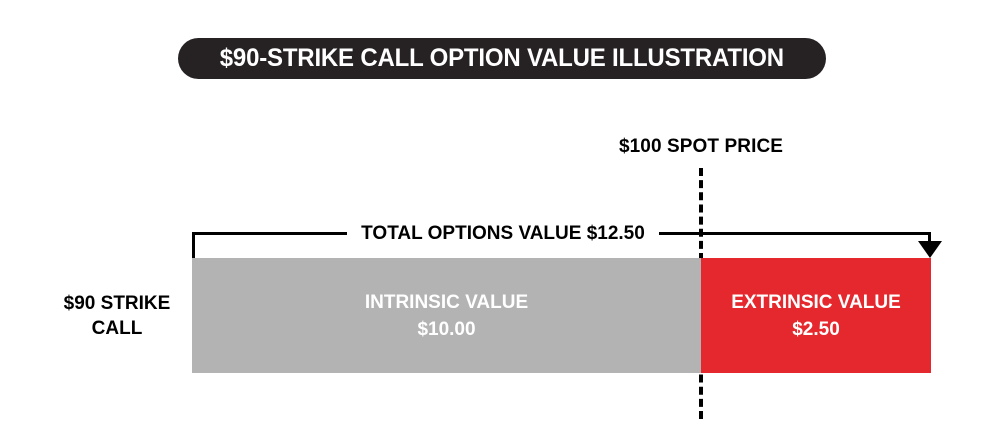 This screenshot has width=1000, height=447. I want to click on bar-segment-intrinsic: INTRINSIC VALUE $10.00, so click(446, 315).